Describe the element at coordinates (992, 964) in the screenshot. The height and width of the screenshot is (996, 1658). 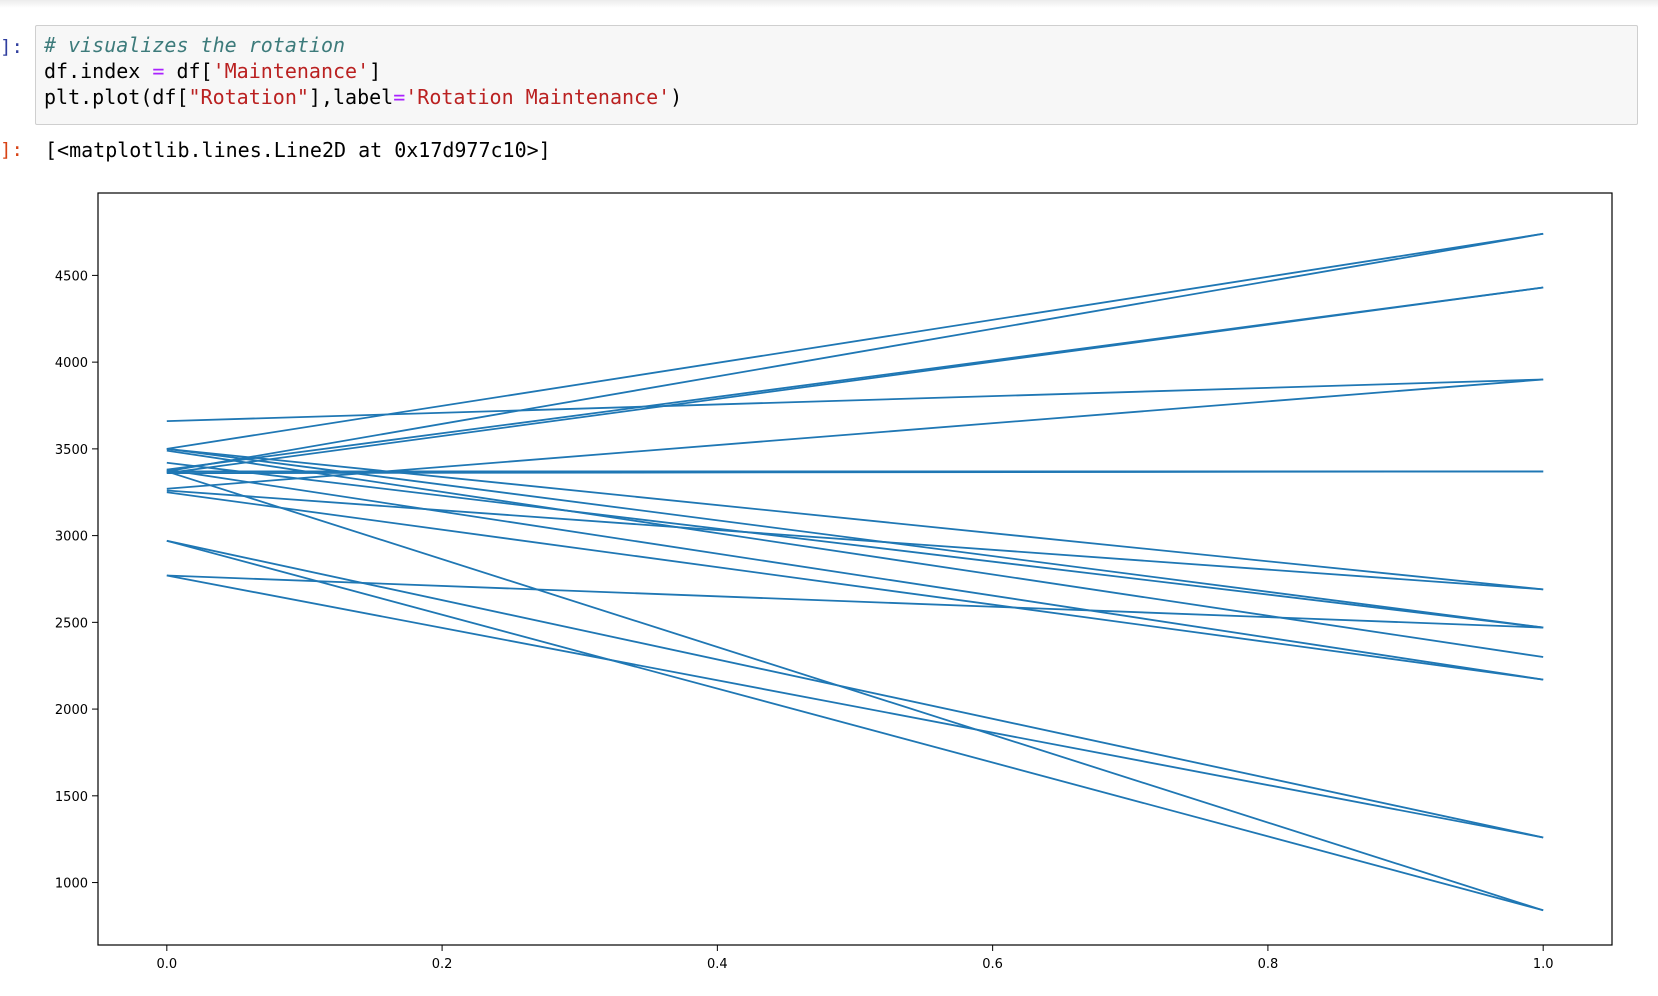
I see `x-tick-label: 0.6` at that location.